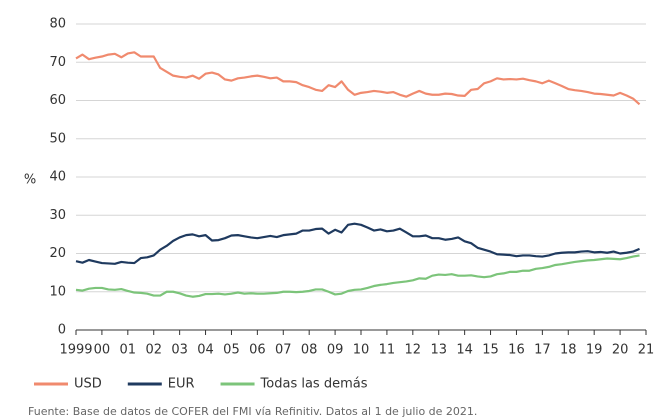  Describe the element at coordinates (335, 350) in the screenshot. I see `x-tick-label: 09` at that location.